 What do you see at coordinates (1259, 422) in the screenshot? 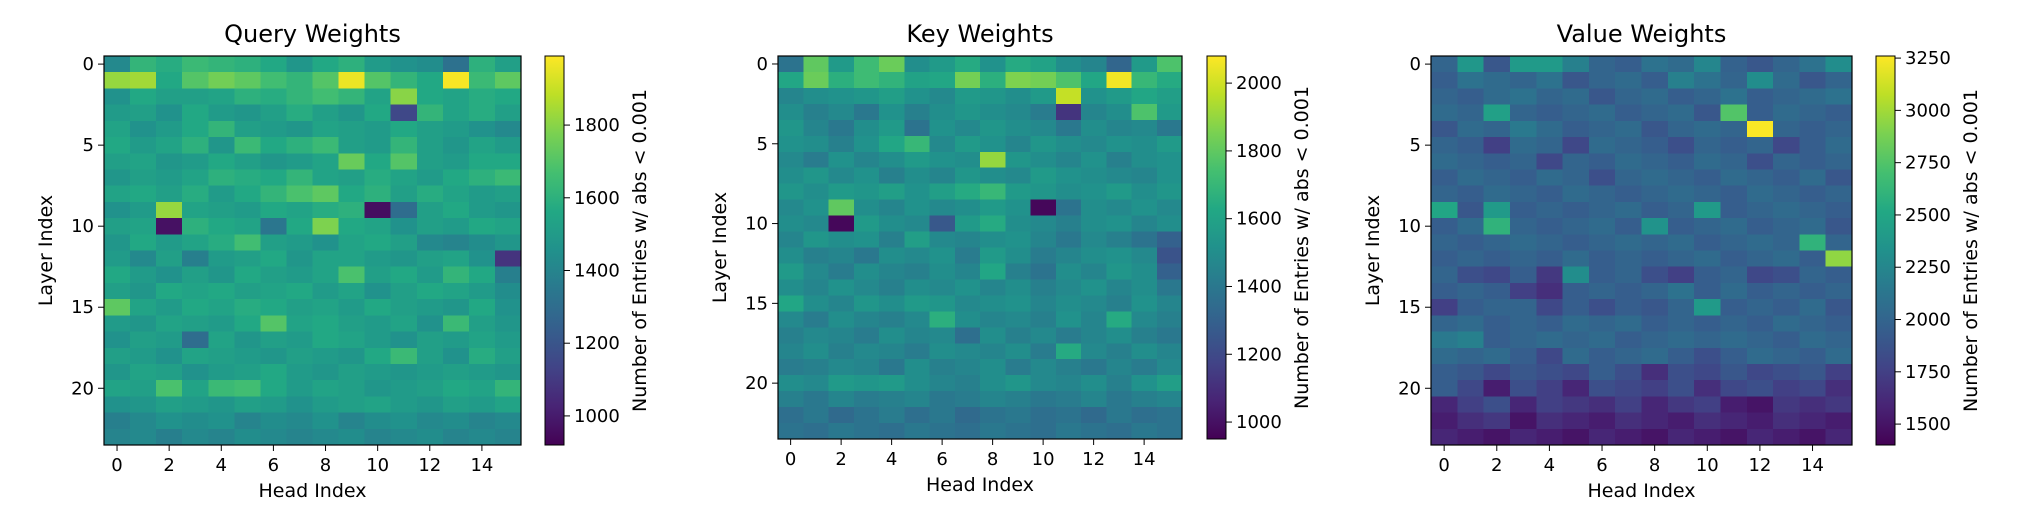
I see `colorbar-tick-label: 1000` at bounding box center [1259, 422].